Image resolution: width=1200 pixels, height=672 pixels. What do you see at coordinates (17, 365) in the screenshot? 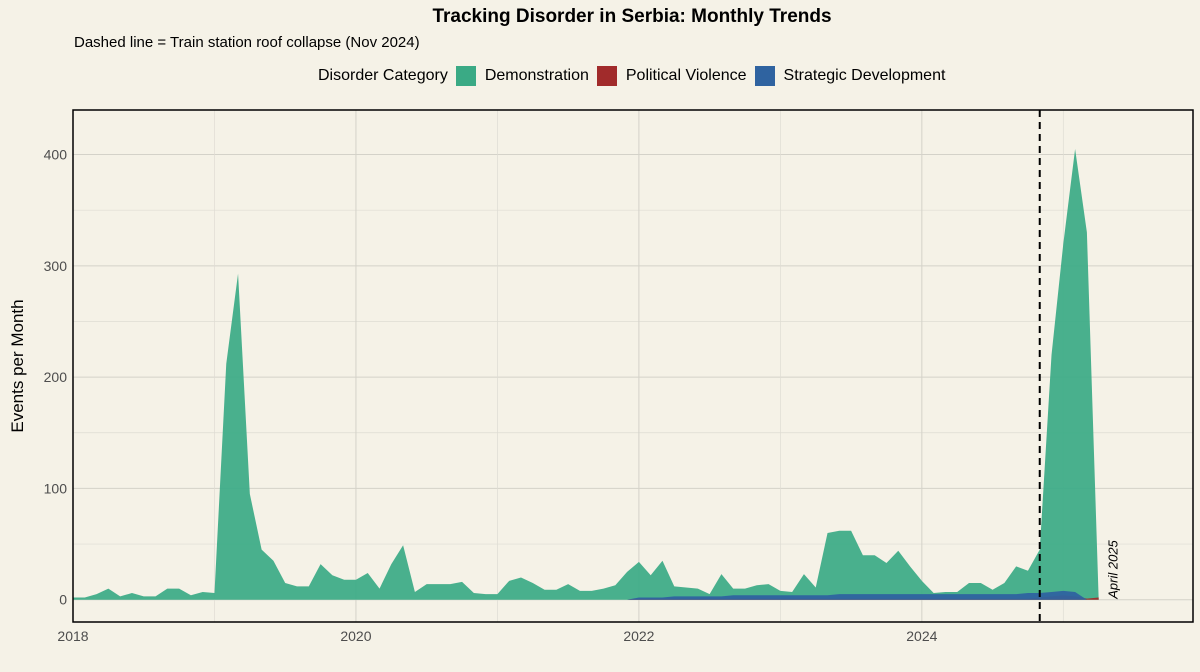
I see `y-axis-label: Events per Month` at bounding box center [17, 365].